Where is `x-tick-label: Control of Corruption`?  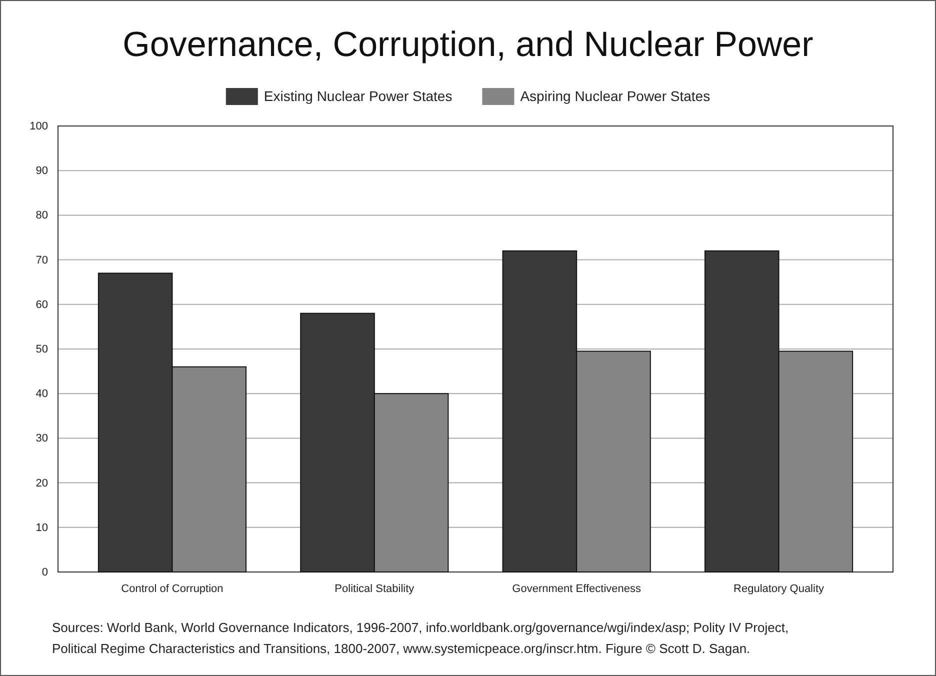 x-tick-label: Control of Corruption is located at coordinates (172, 588).